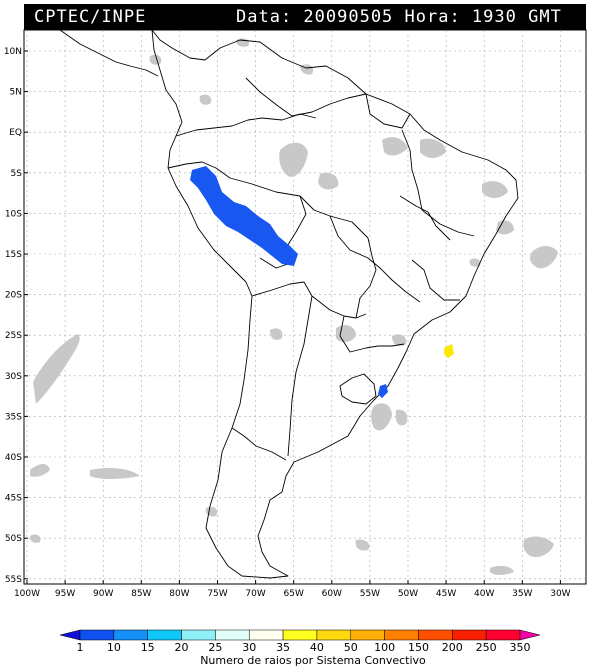 The height and width of the screenshot is (670, 600). What do you see at coordinates (90, 17) in the screenshot?
I see `source-label: CPTEC/INPE` at bounding box center [90, 17].